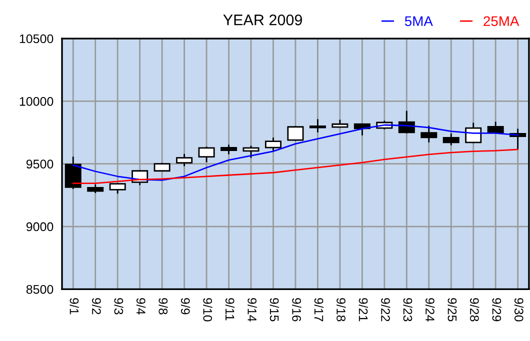  What do you see at coordinates (97, 306) in the screenshot?
I see `x-tick-label: 9/2` at bounding box center [97, 306].